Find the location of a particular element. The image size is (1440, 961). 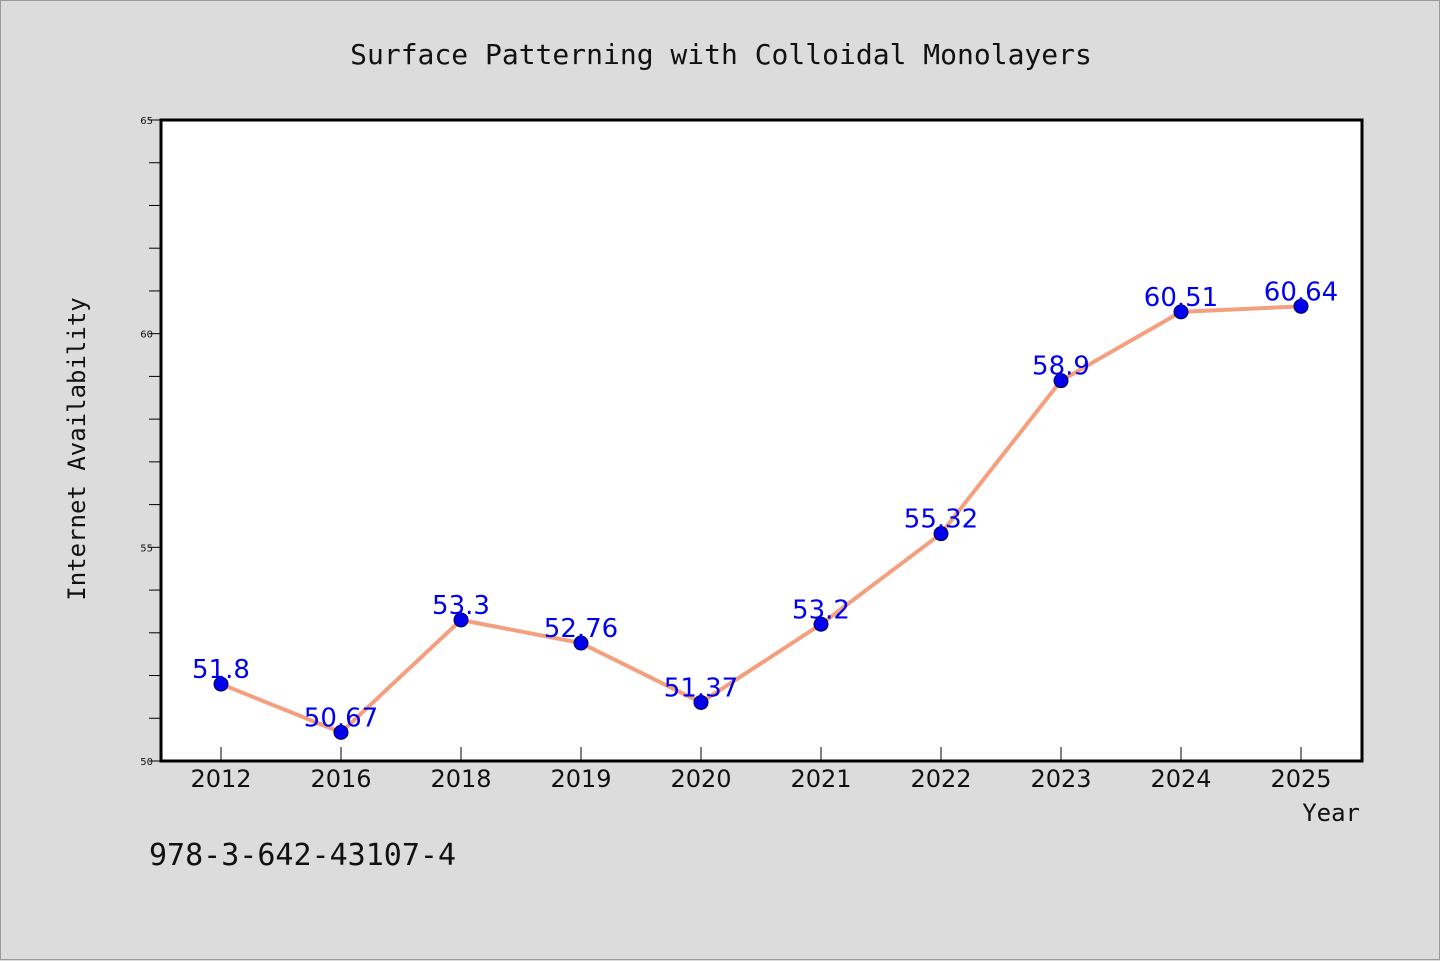

data-label: 51.37 is located at coordinates (701, 688).